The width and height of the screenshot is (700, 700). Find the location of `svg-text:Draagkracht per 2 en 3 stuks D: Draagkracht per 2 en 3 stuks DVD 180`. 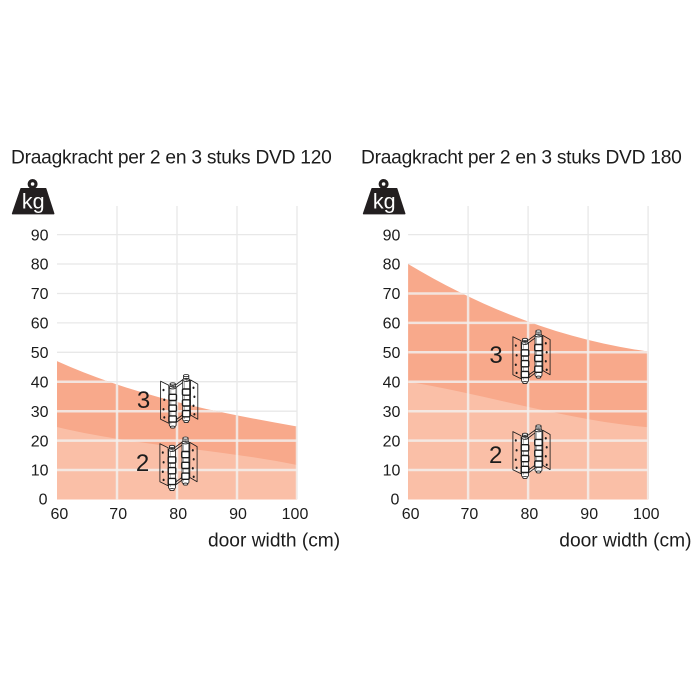

svg-text:Draagkracht per 2 en 3 stuks D: Draagkracht per 2 en 3 stuks DVD 180 is located at coordinates (521, 157).